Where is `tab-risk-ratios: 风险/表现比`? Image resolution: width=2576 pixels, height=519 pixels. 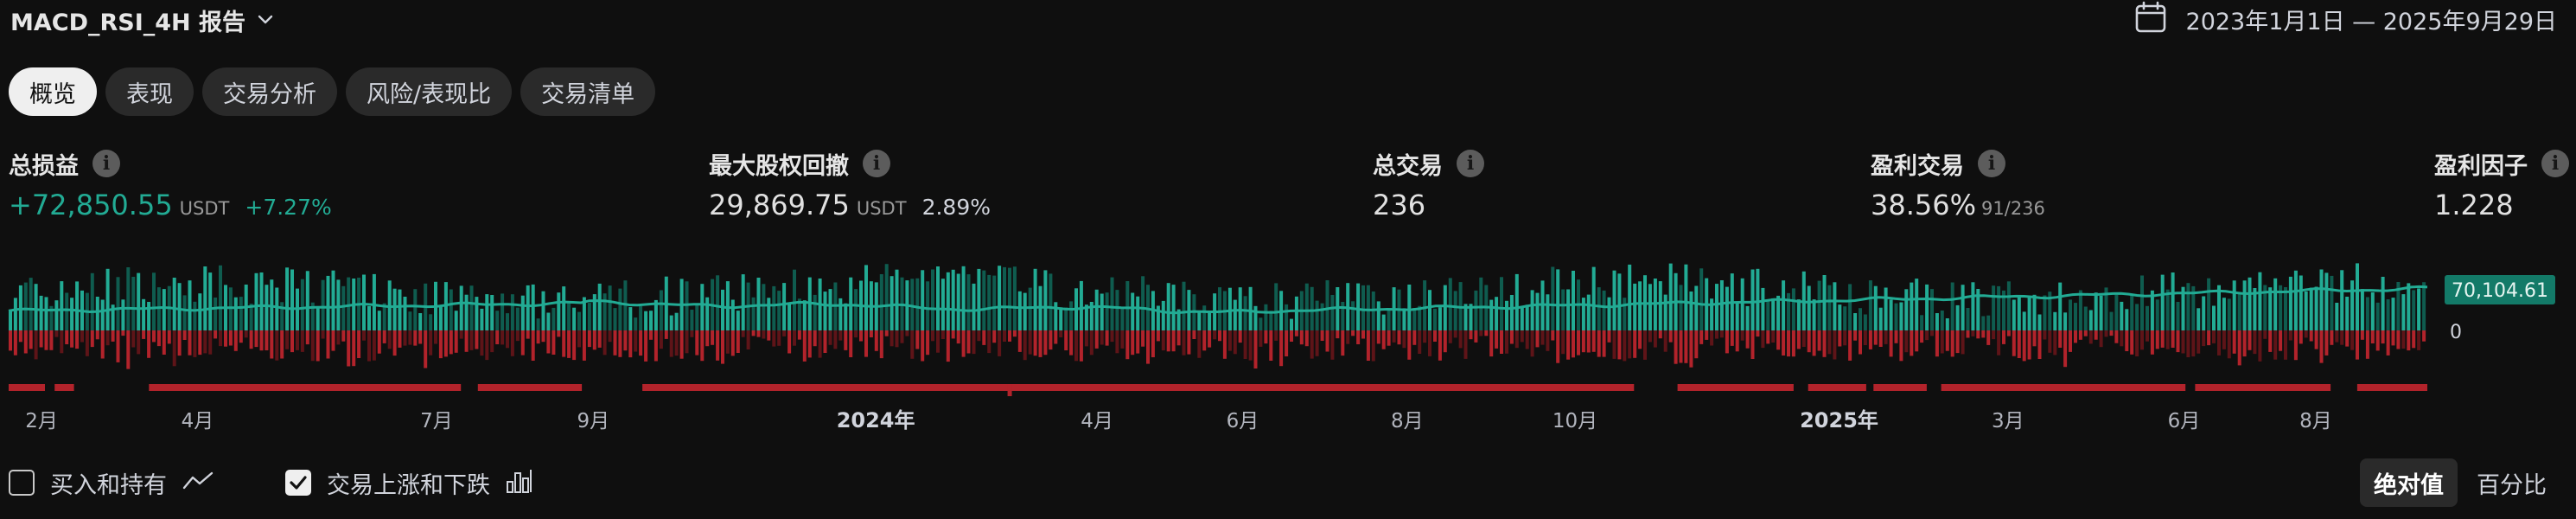
tab-risk-ratios: 风险/表现比 is located at coordinates (429, 91).